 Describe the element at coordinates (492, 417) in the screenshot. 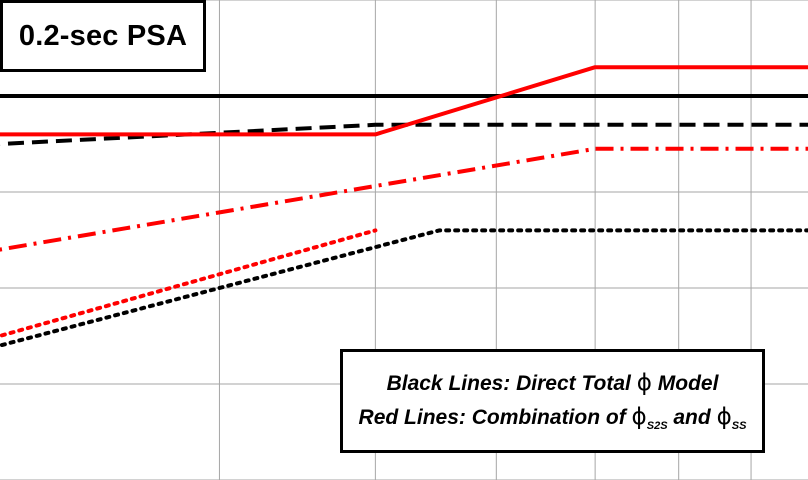

I see `legend-red-text: Red Lines: Combination of` at that location.